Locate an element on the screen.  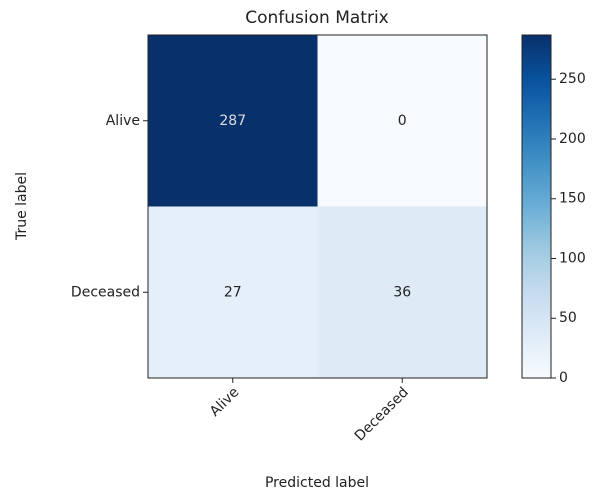
colorbar-tick-label: 0 is located at coordinates (563, 378).